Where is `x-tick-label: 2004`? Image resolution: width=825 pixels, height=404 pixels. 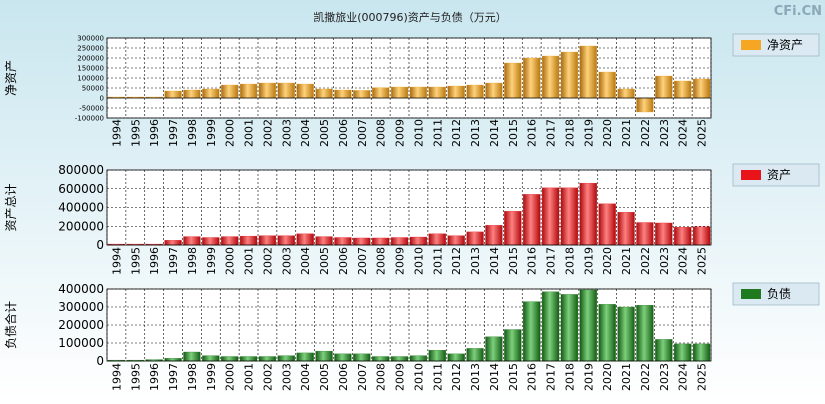 x-tick-label: 2004 is located at coordinates (305, 261).